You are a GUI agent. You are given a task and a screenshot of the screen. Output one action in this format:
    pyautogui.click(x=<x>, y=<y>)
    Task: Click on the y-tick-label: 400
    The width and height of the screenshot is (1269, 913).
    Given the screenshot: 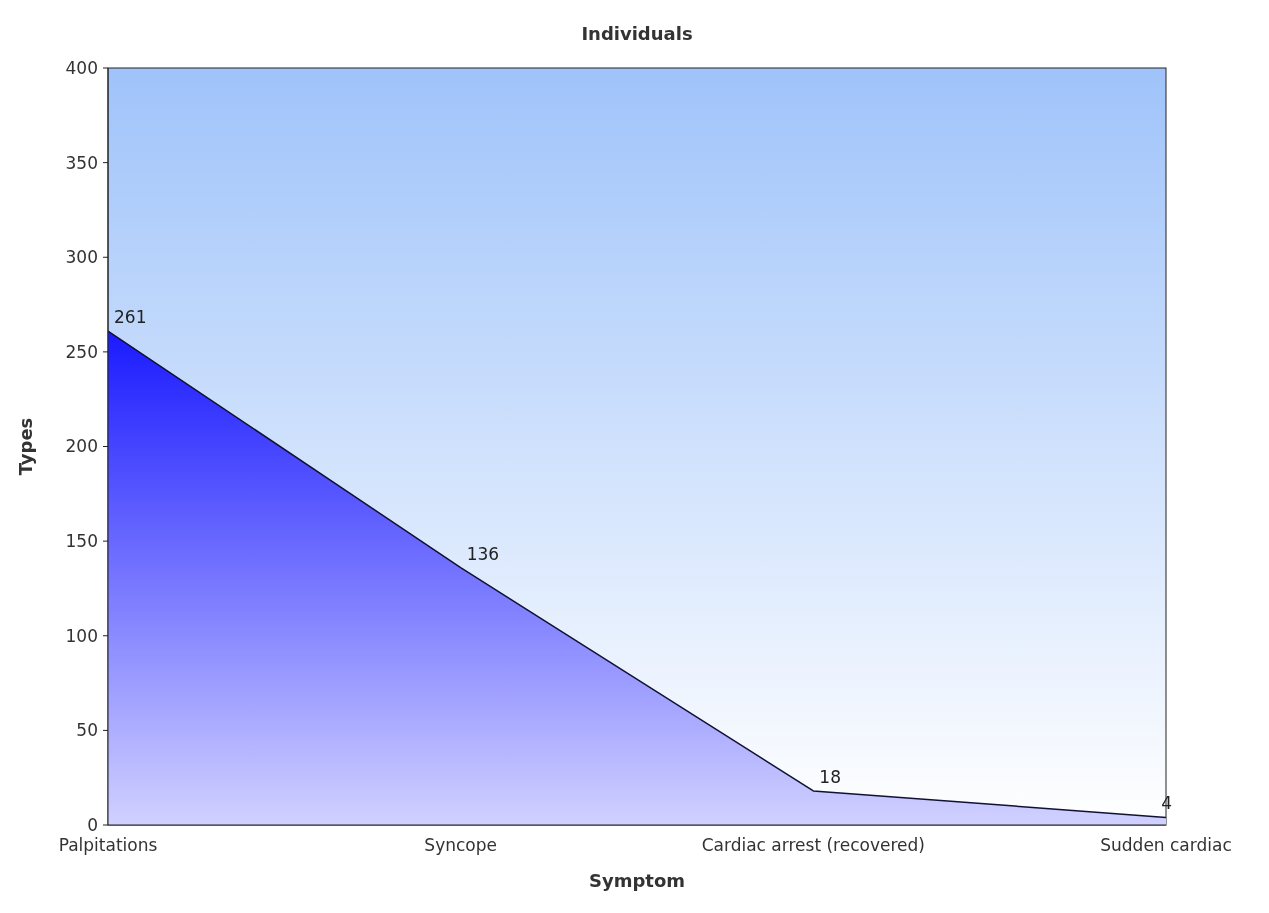 What is the action you would take?
    pyautogui.click(x=81, y=67)
    